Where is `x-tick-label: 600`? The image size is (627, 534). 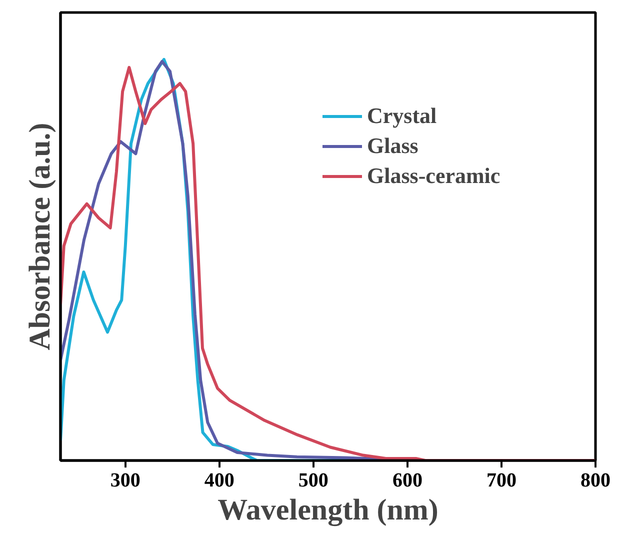 x-tick-label: 600 is located at coordinates (407, 481).